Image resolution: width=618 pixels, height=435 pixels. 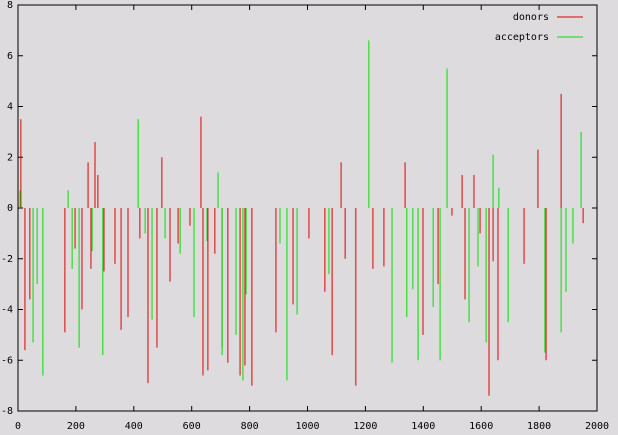 I want to click on x-tick-label: 1400, so click(x=423, y=426).